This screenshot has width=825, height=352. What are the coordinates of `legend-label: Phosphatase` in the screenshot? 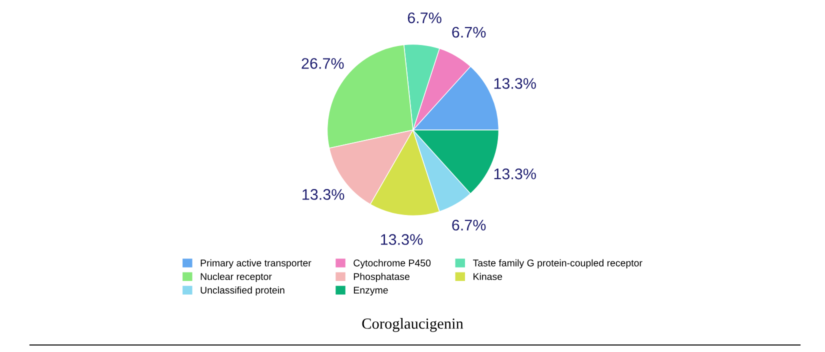 It's located at (382, 277).